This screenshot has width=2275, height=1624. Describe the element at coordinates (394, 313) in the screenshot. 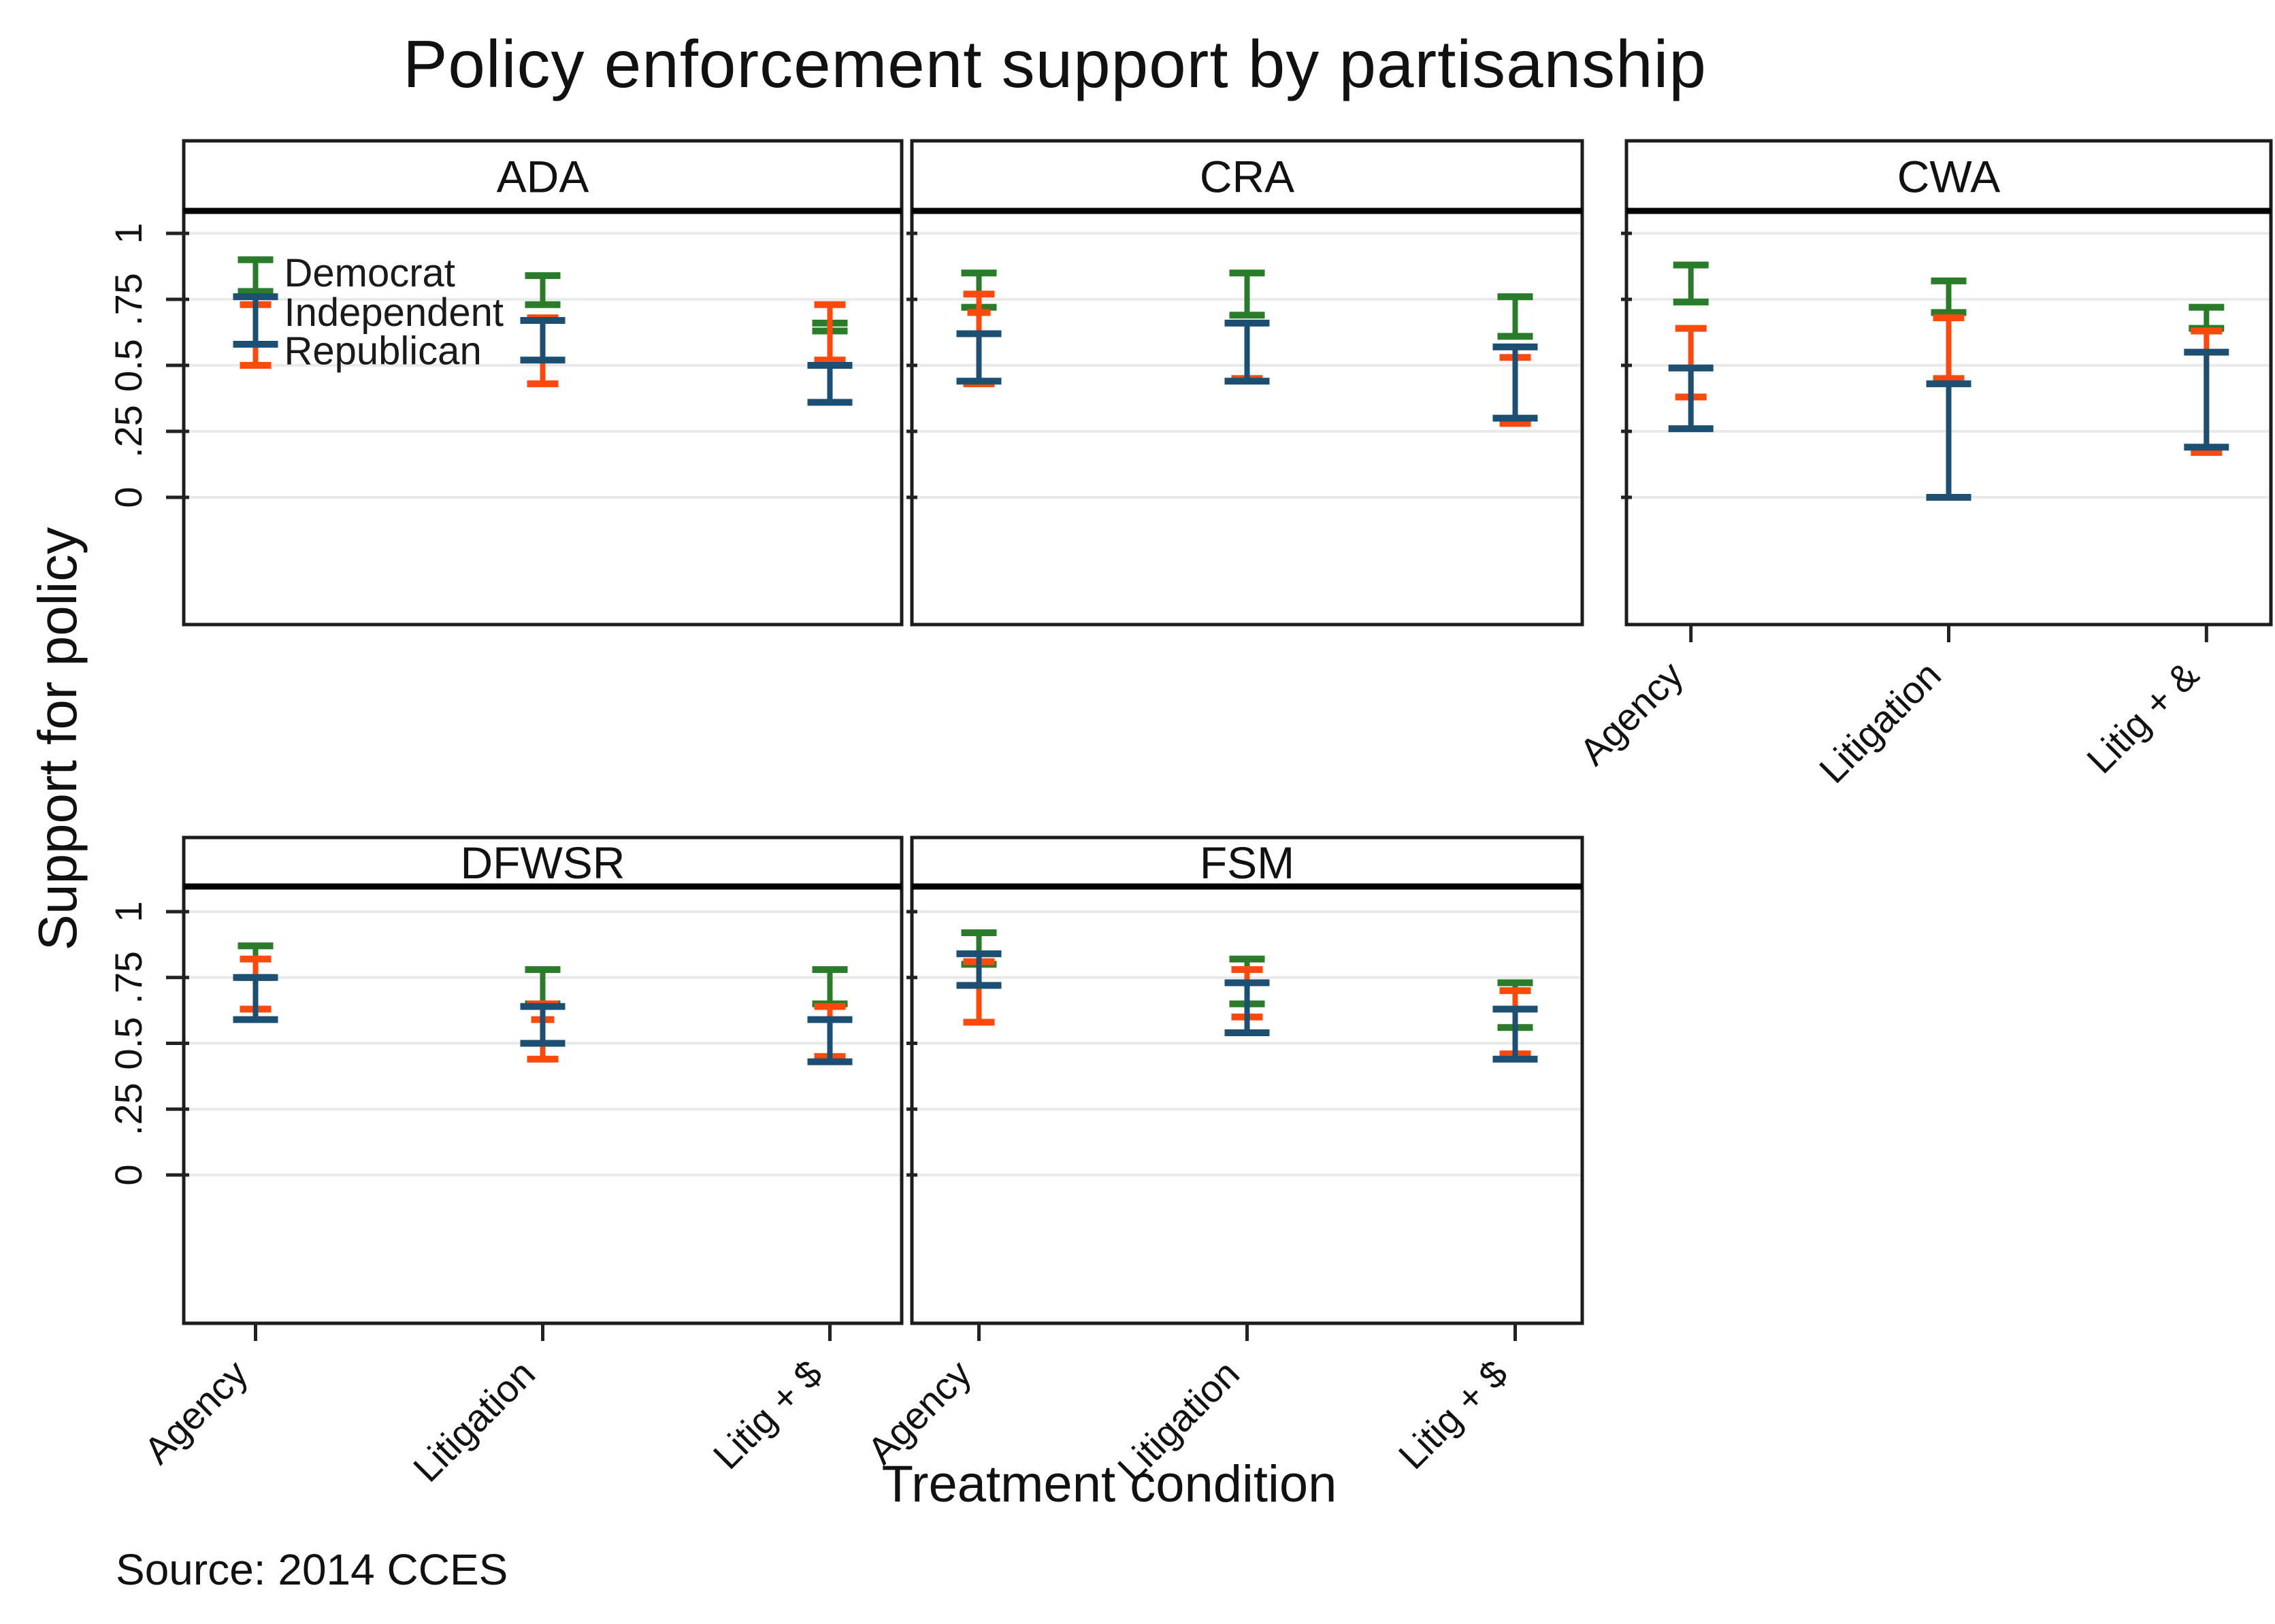

I see `legend-label-independent: Independent` at that location.